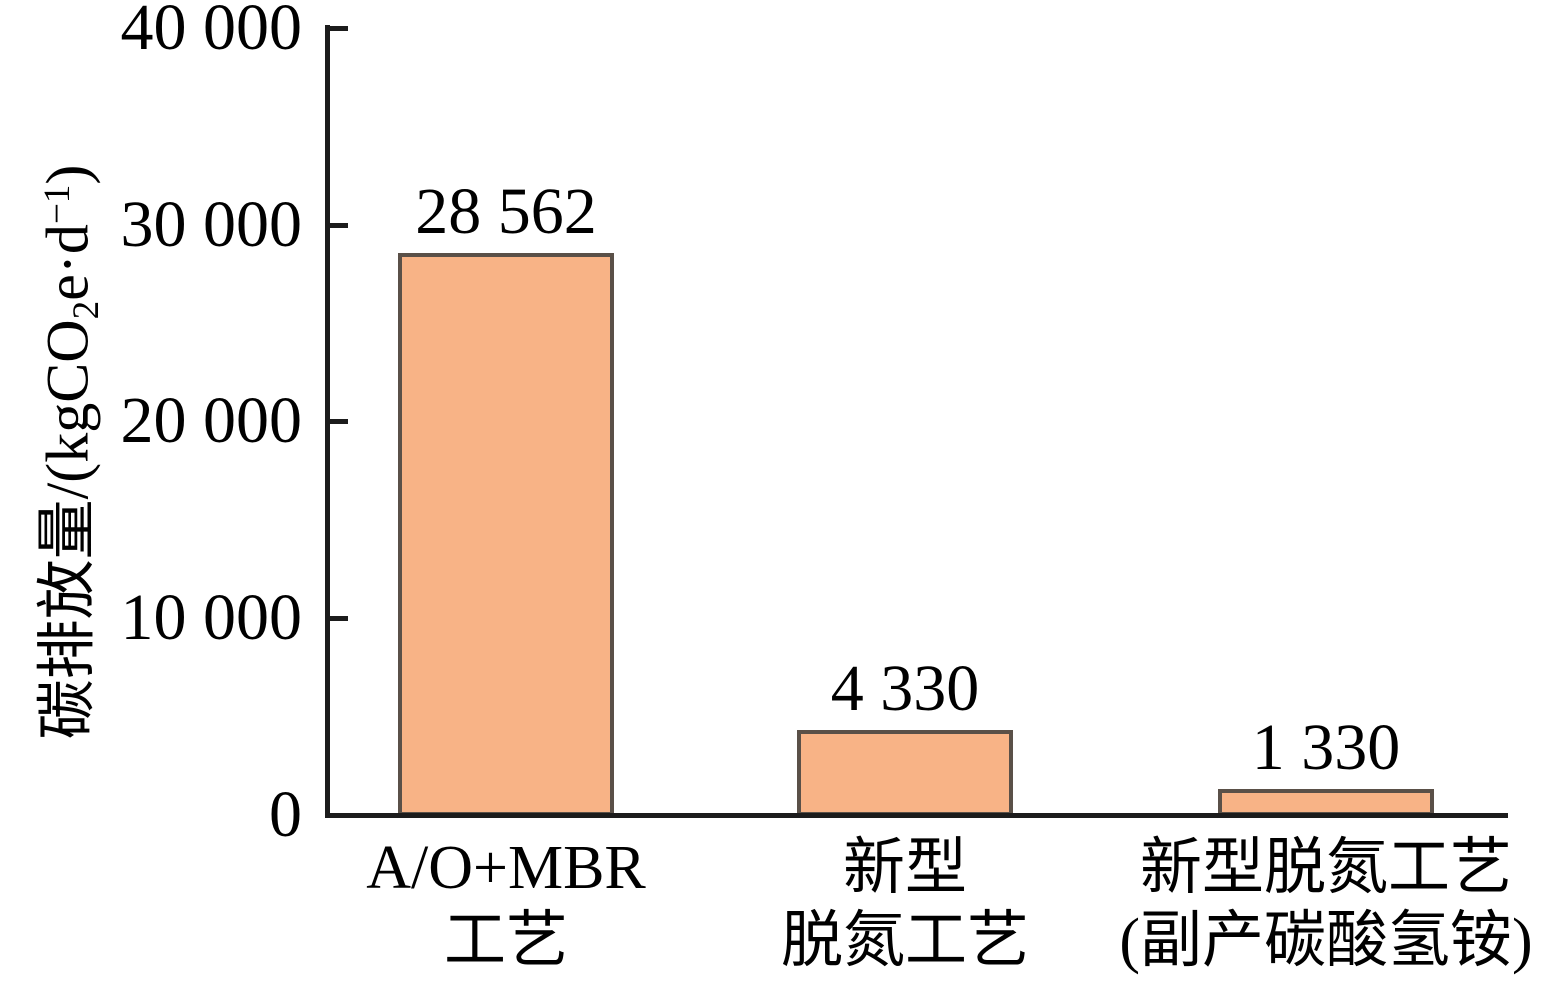 The image size is (1554, 989). I want to click on y-axis-tick-label: 20 000, so click(211, 420).